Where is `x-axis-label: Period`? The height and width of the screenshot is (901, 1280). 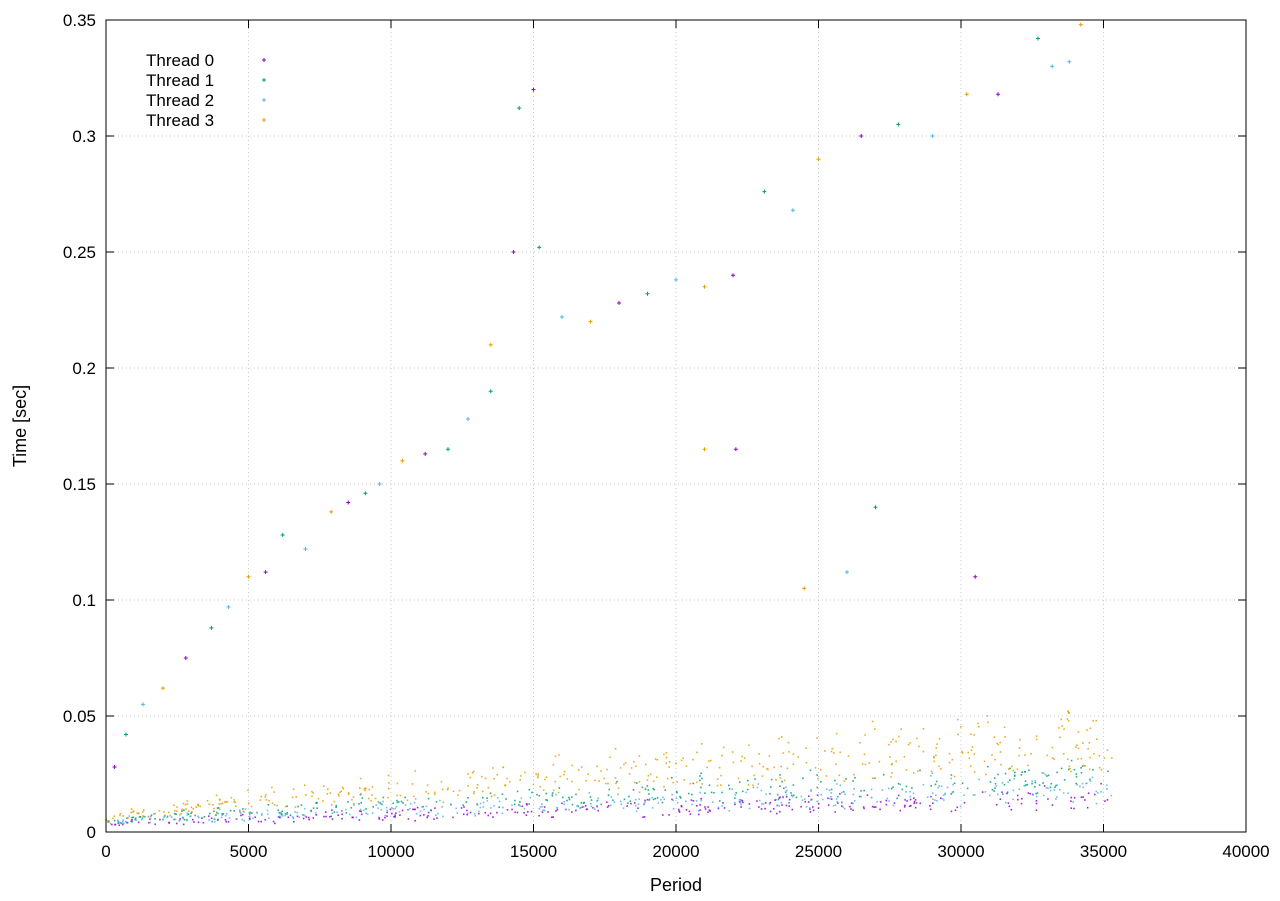
x-axis-label: Period is located at coordinates (676, 885).